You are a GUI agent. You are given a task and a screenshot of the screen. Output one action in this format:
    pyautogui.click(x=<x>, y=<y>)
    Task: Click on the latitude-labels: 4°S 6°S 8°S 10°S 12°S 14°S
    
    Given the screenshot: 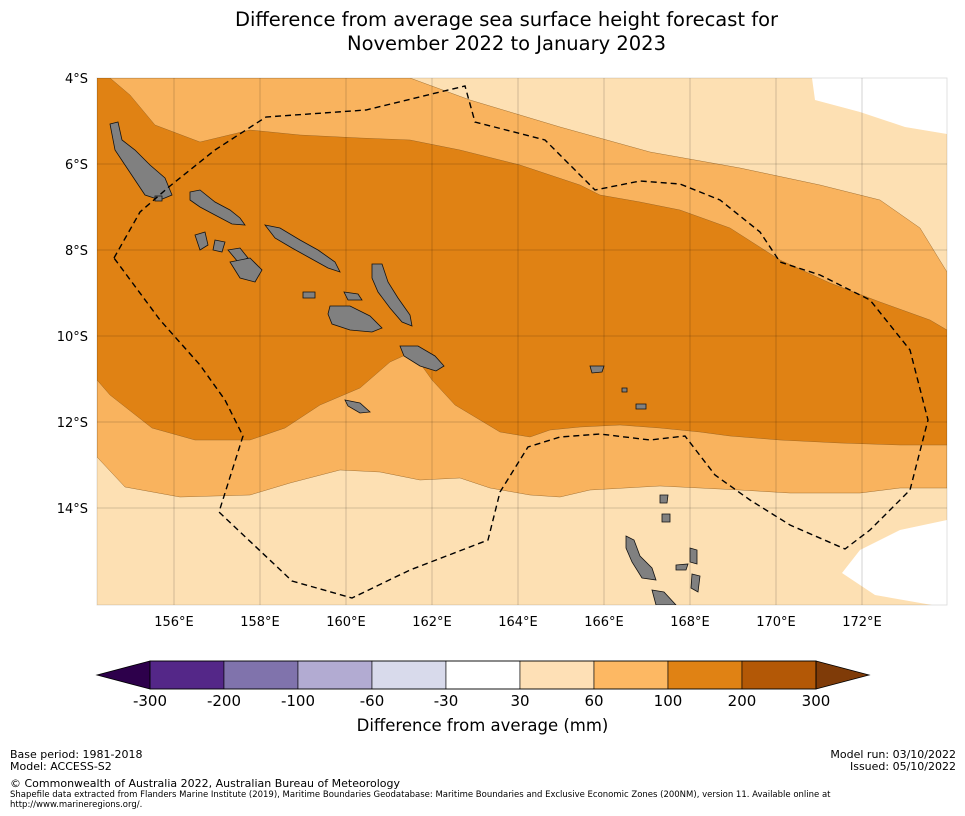 What is the action you would take?
    pyautogui.click(x=72, y=294)
    